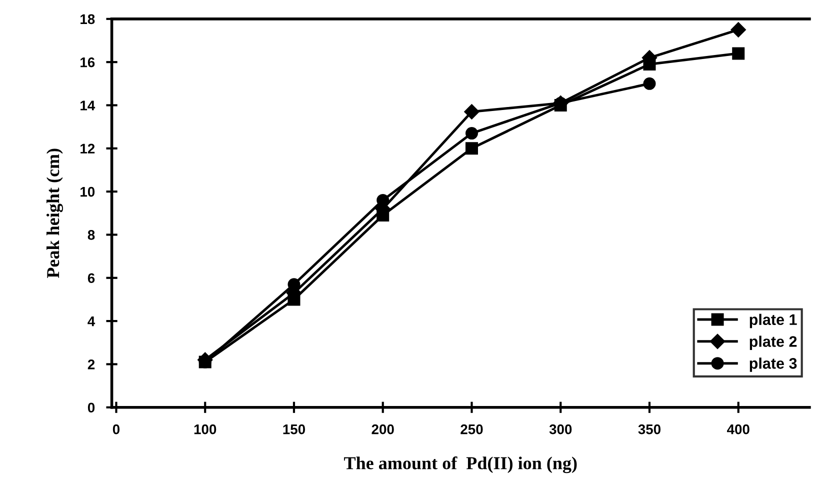 This screenshot has width=816, height=498. Describe the element at coordinates (460, 465) in the screenshot. I see `x-axis-title: The amount of Pd(II) ion (ng)` at that location.